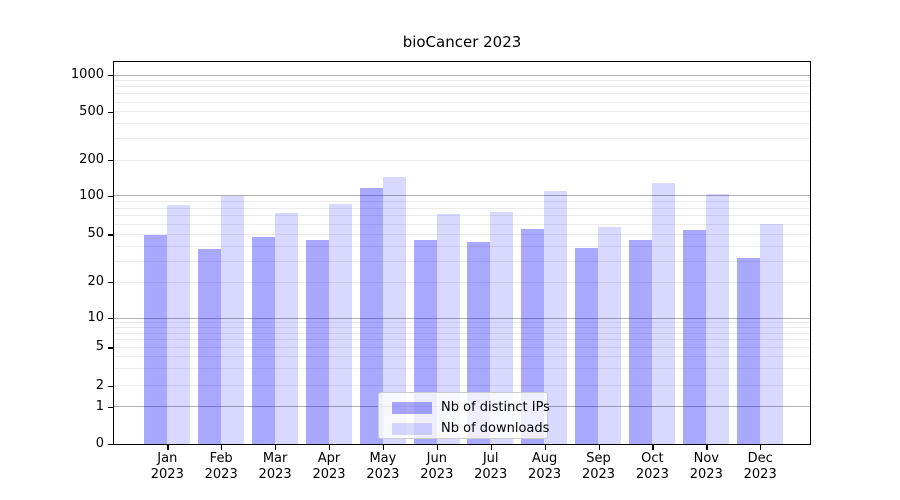  Describe the element at coordinates (232, 320) in the screenshot. I see `bar-downloads-feb` at that location.